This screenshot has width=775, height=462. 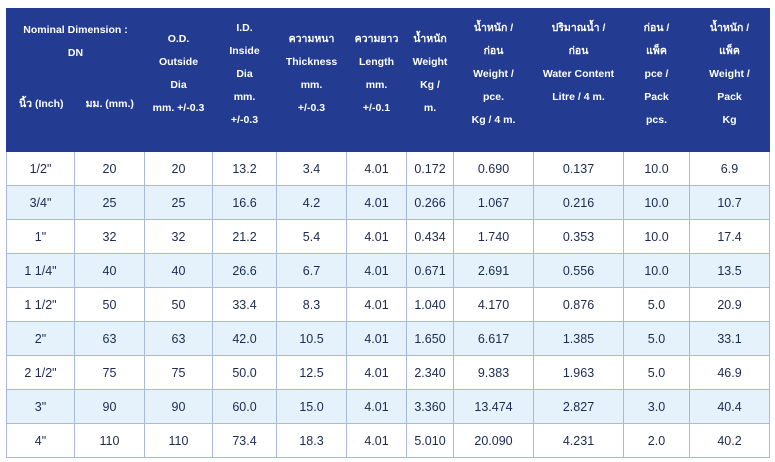 I want to click on table-cell: 0.353, so click(x=578, y=236).